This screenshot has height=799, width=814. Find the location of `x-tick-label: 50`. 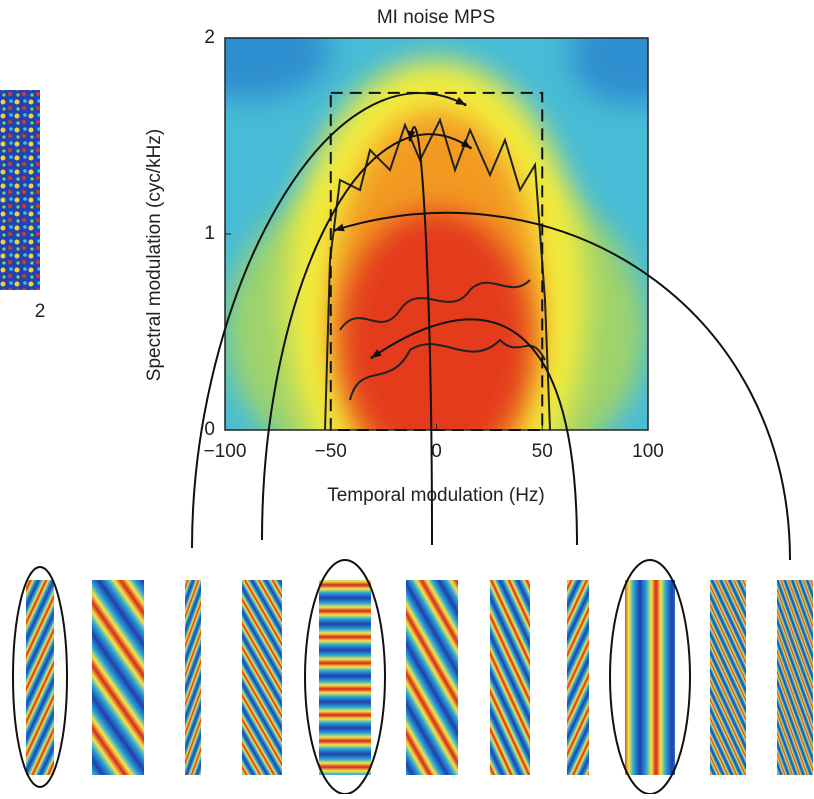

x-tick-label: 50 is located at coordinates (542, 451).